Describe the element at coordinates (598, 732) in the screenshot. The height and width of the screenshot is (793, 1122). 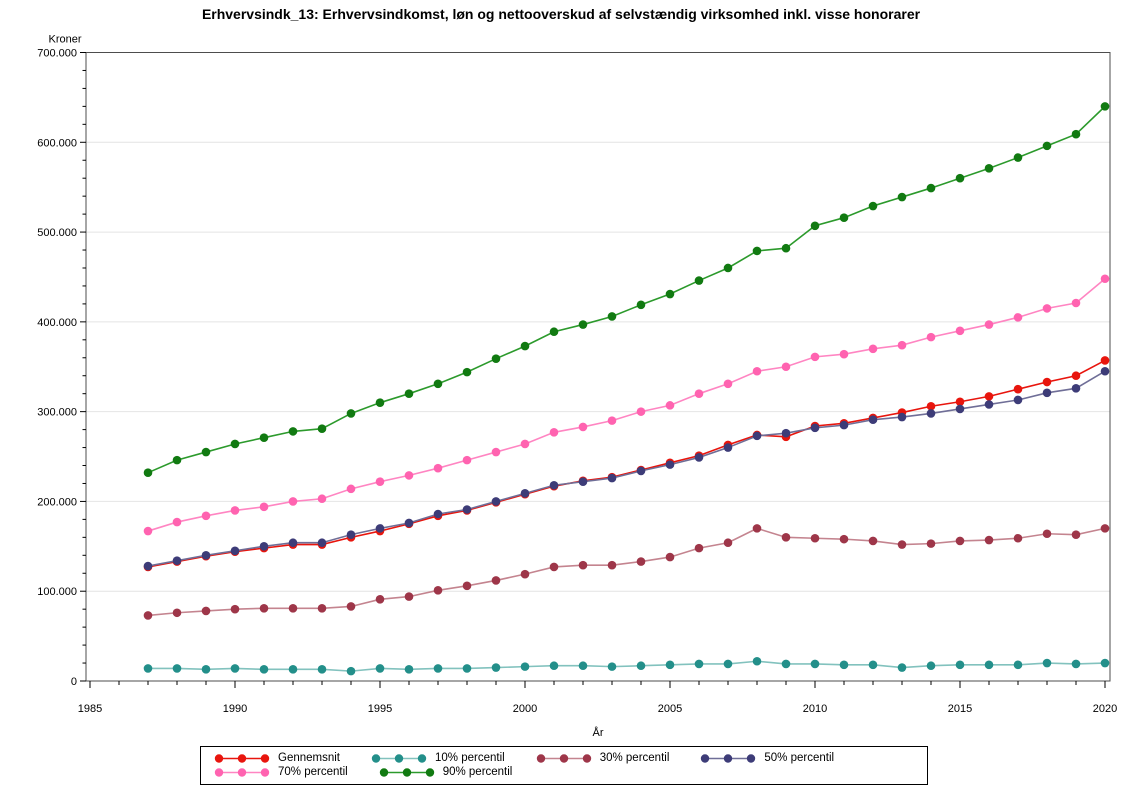
I see `x-axis-title: År` at that location.